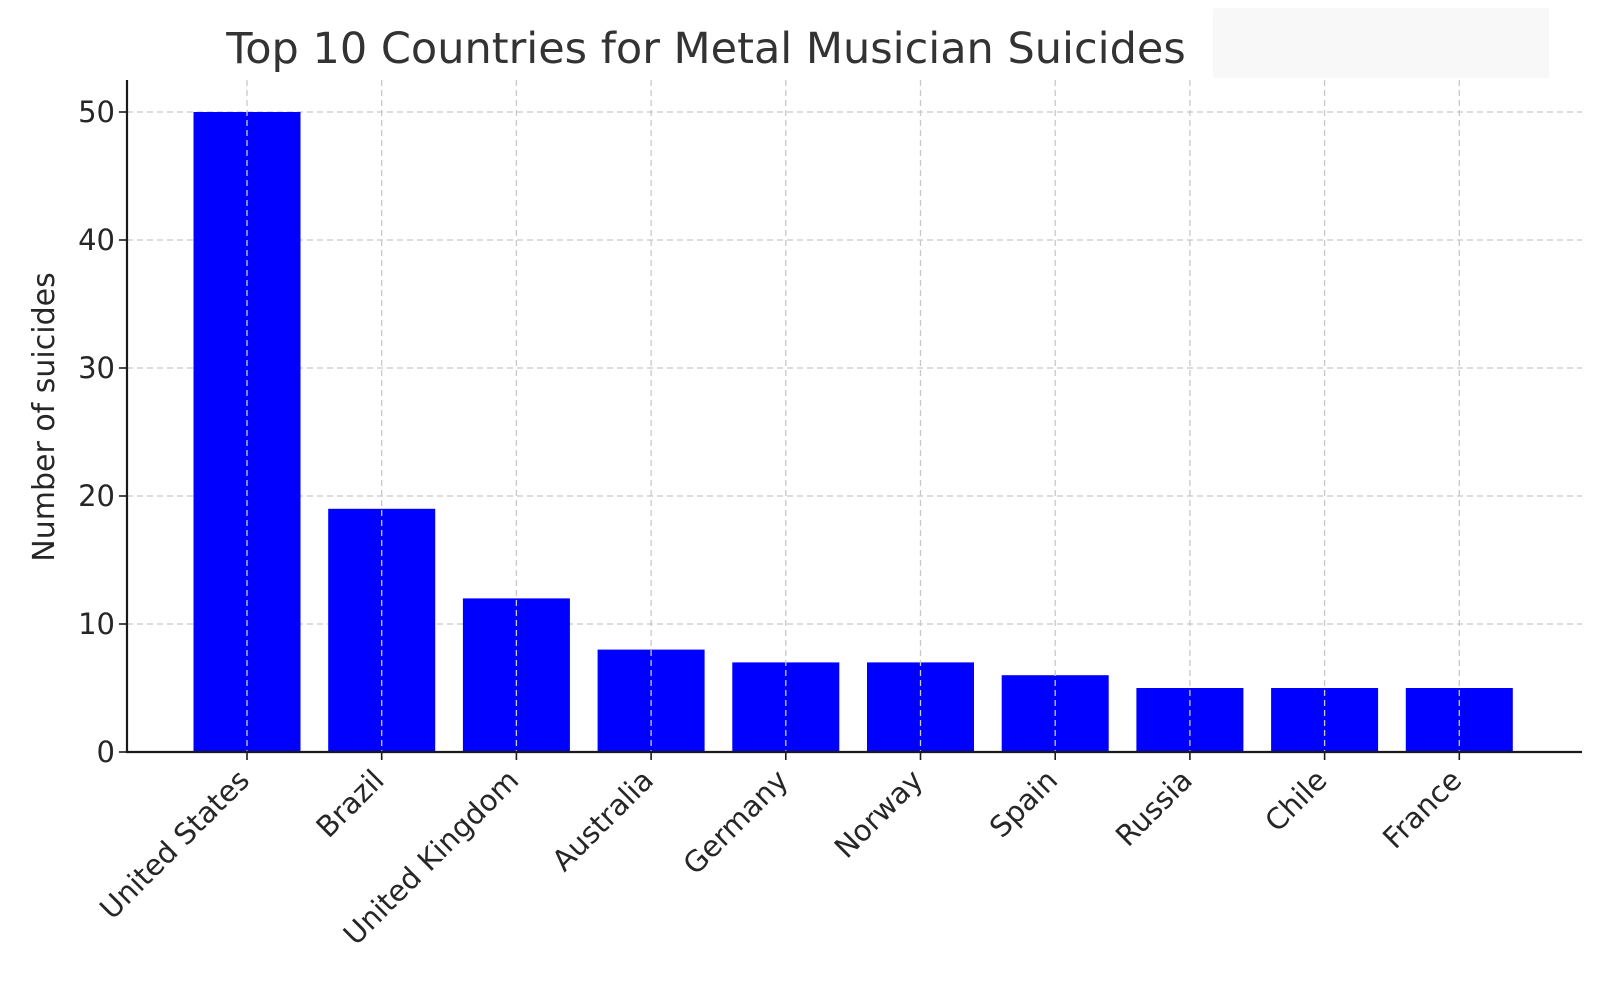 This screenshot has width=1600, height=1004. I want to click on x-tick-label: Chile, so click(1295, 800).